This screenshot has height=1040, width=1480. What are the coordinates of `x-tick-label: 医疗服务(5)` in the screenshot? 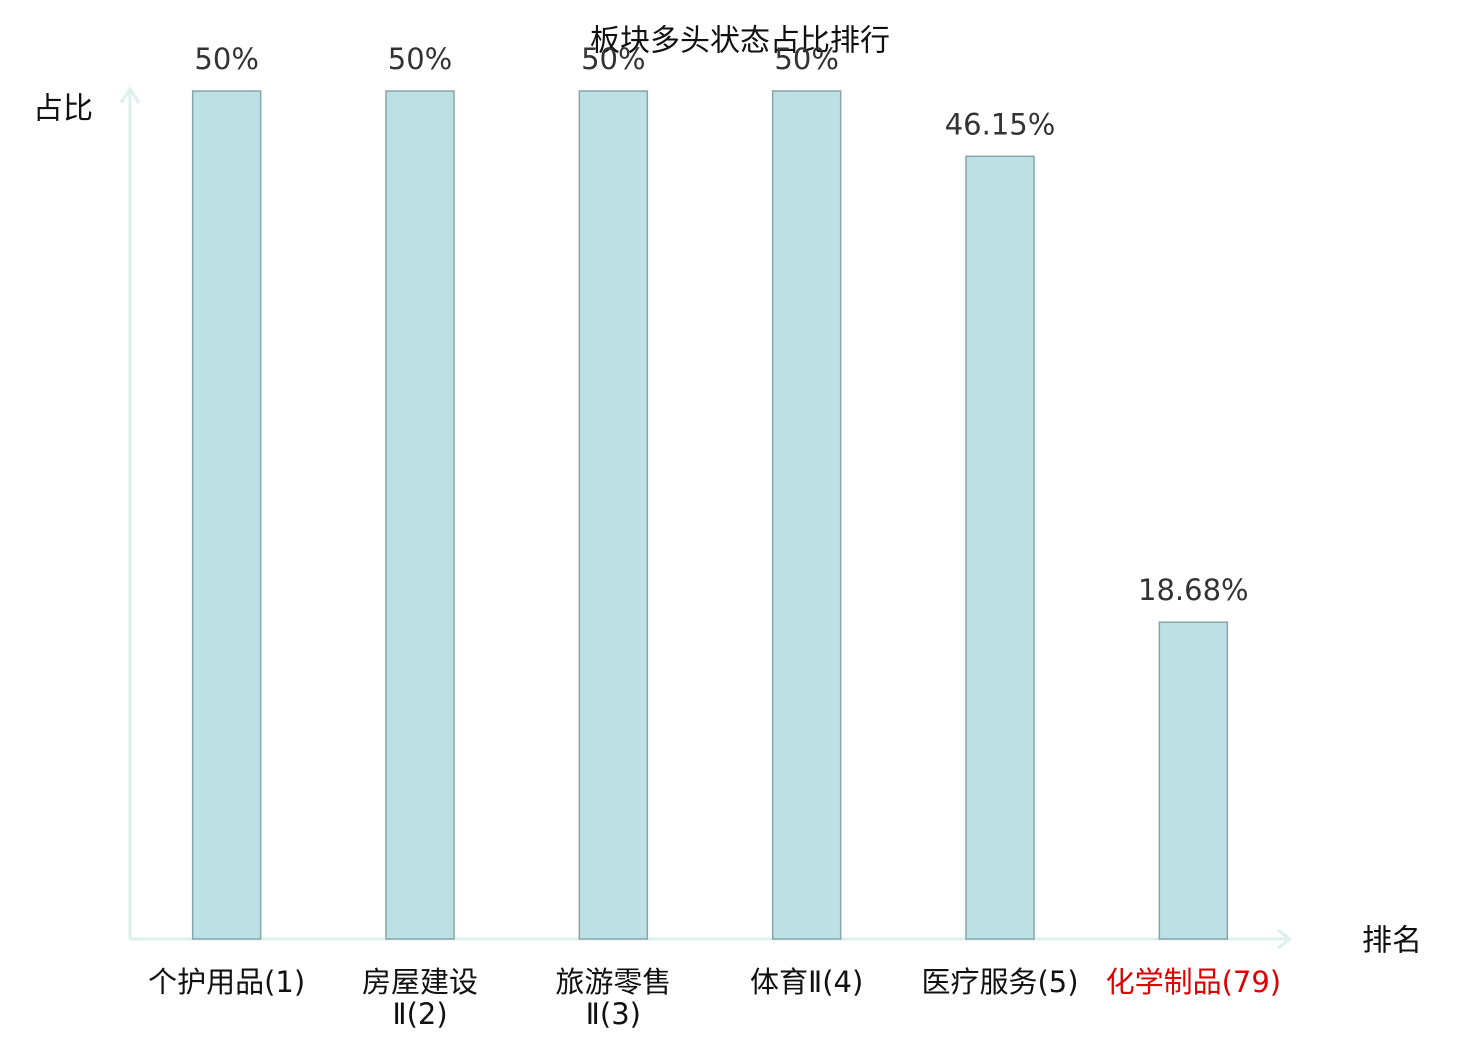 It's located at (1000, 982).